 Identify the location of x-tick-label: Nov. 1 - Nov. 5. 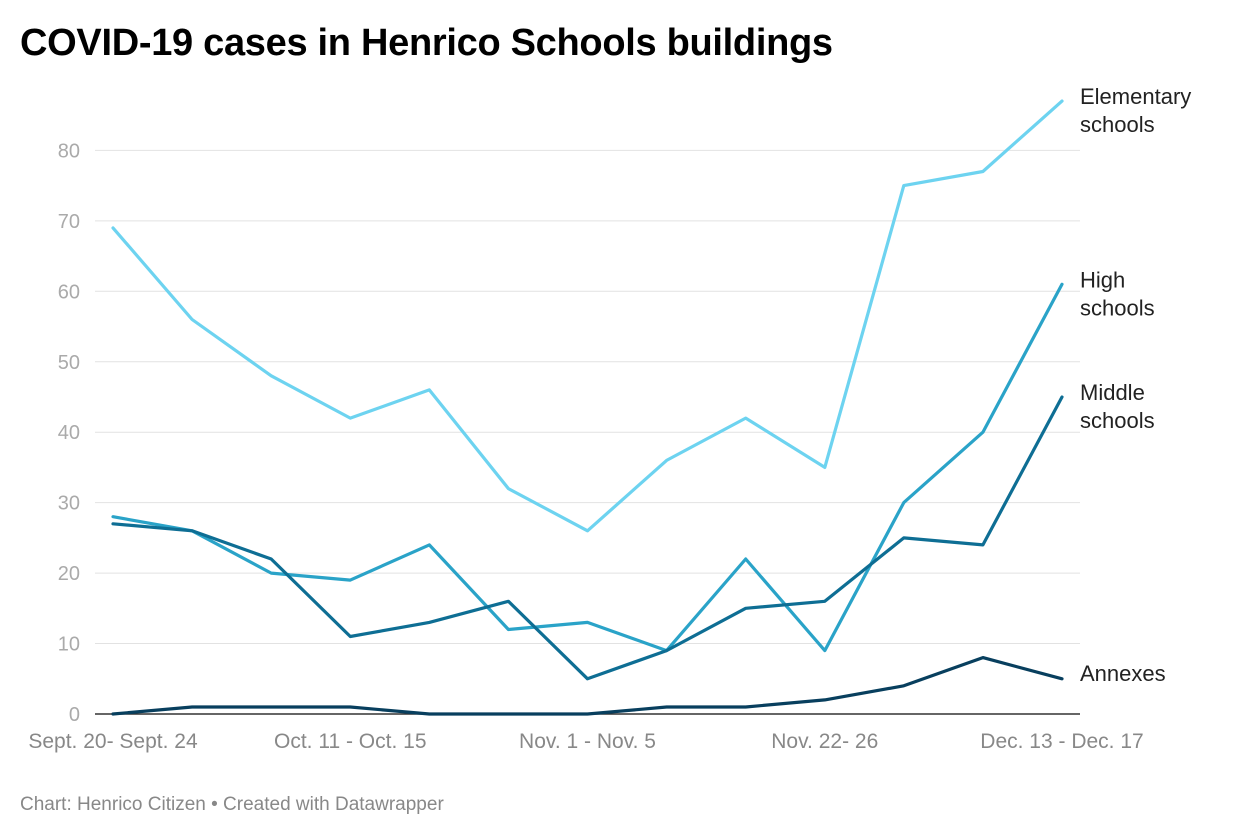
(587, 741).